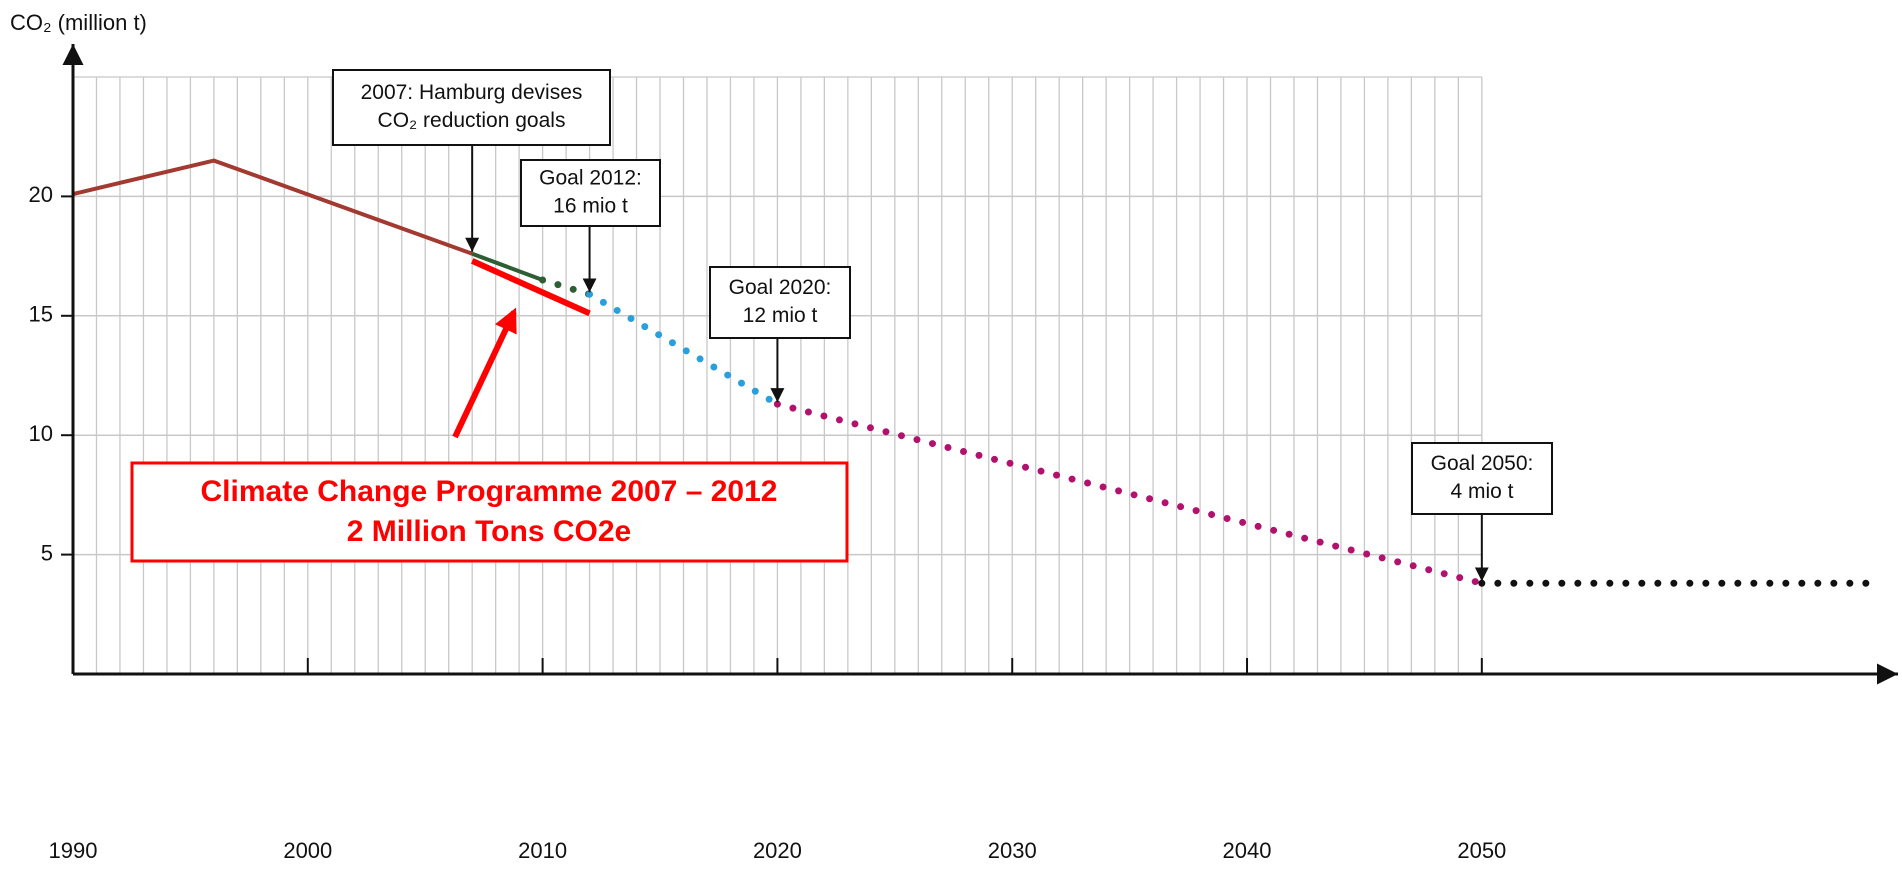  Describe the element at coordinates (780, 315) in the screenshot. I see `annotation-text: 12 mio t` at that location.